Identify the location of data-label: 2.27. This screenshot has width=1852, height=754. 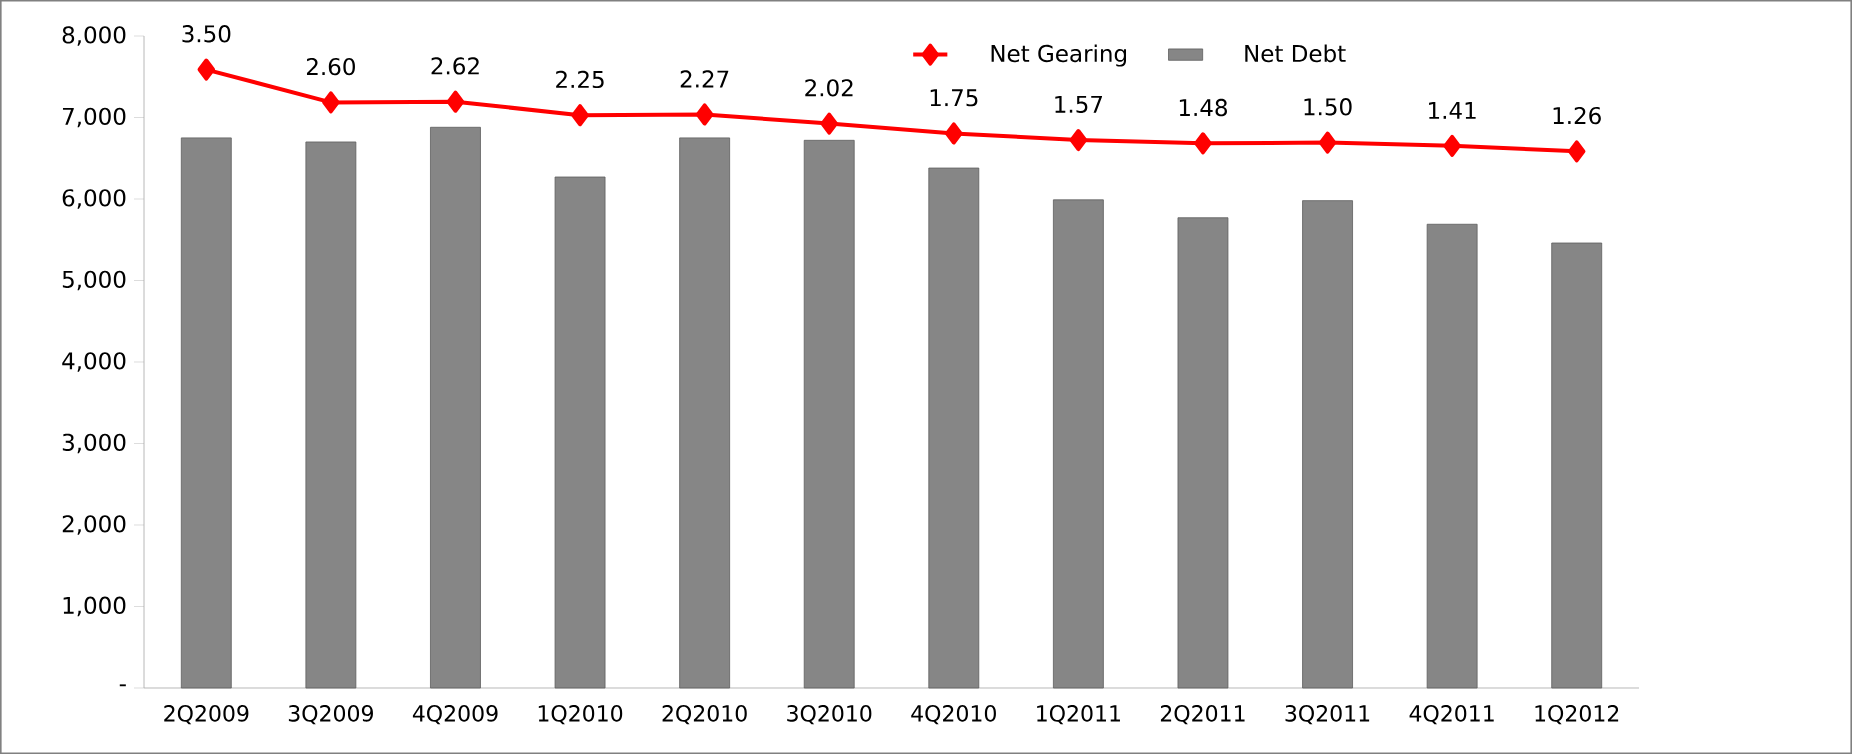
(704, 79).